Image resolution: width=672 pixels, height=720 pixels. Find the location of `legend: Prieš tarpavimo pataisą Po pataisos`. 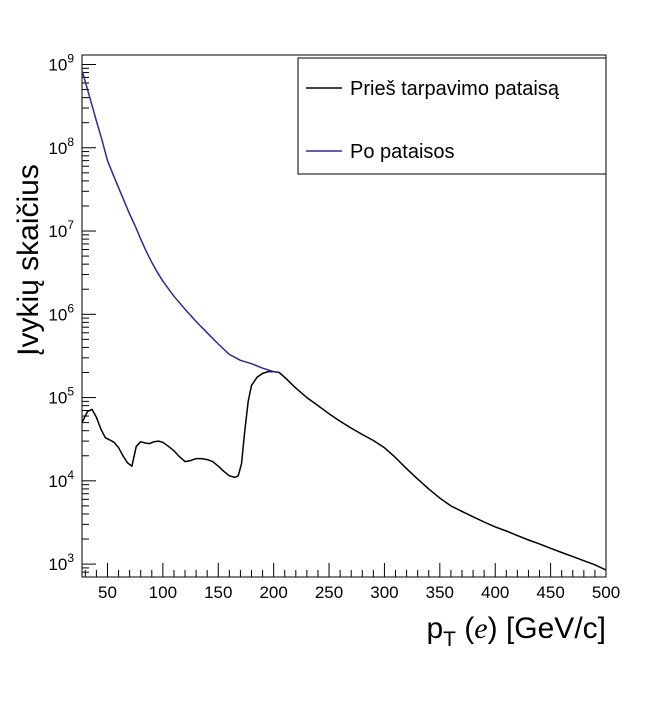

legend: Prieš tarpavimo pataisą Po pataisos is located at coordinates (452, 116).